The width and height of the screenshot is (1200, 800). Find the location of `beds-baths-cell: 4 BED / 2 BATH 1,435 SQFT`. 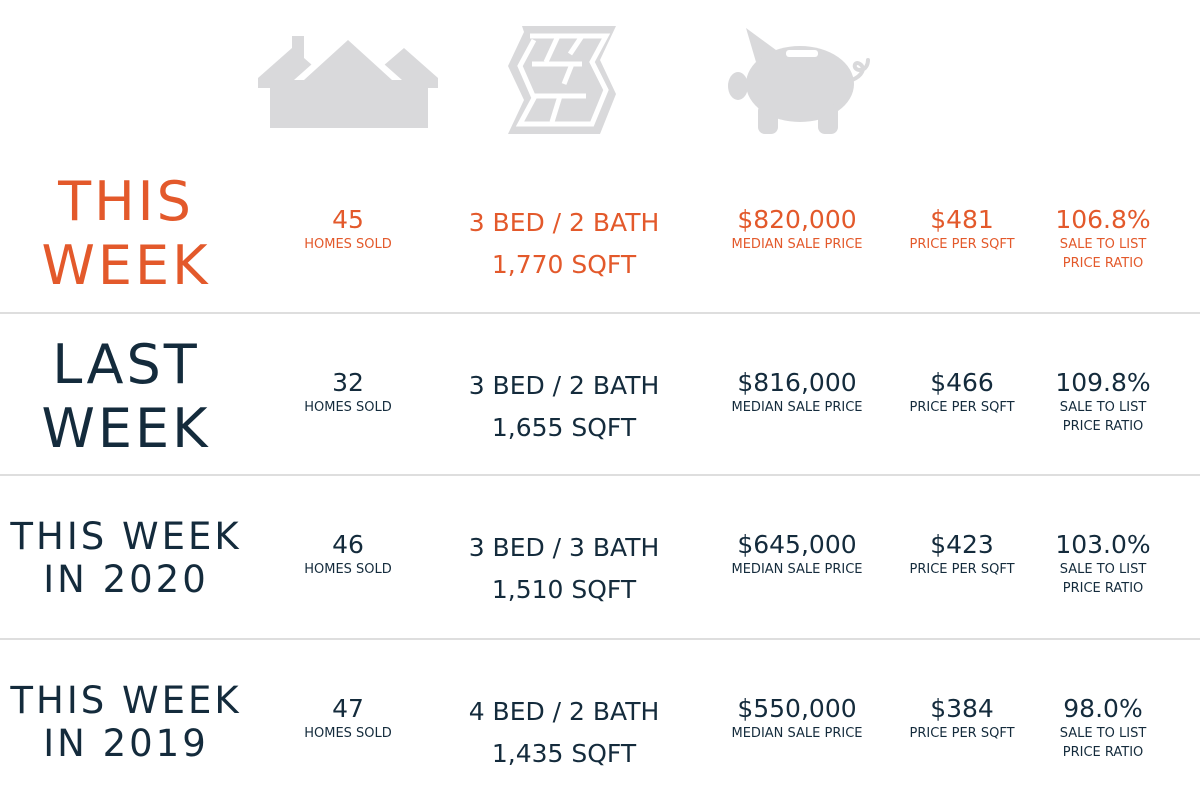

beds-baths-cell: 4 BED / 2 BATH 1,435 SQFT is located at coordinates (564, 733).